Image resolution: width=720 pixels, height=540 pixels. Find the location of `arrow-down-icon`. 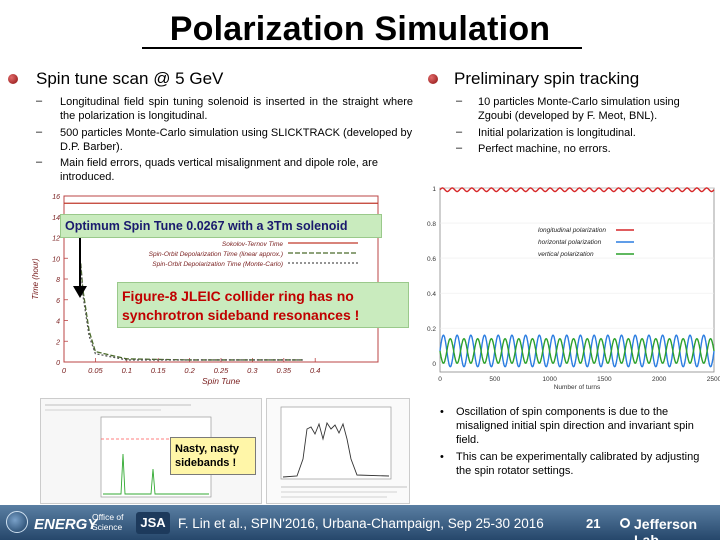

arrow-down-icon is located at coordinates (80, 268).